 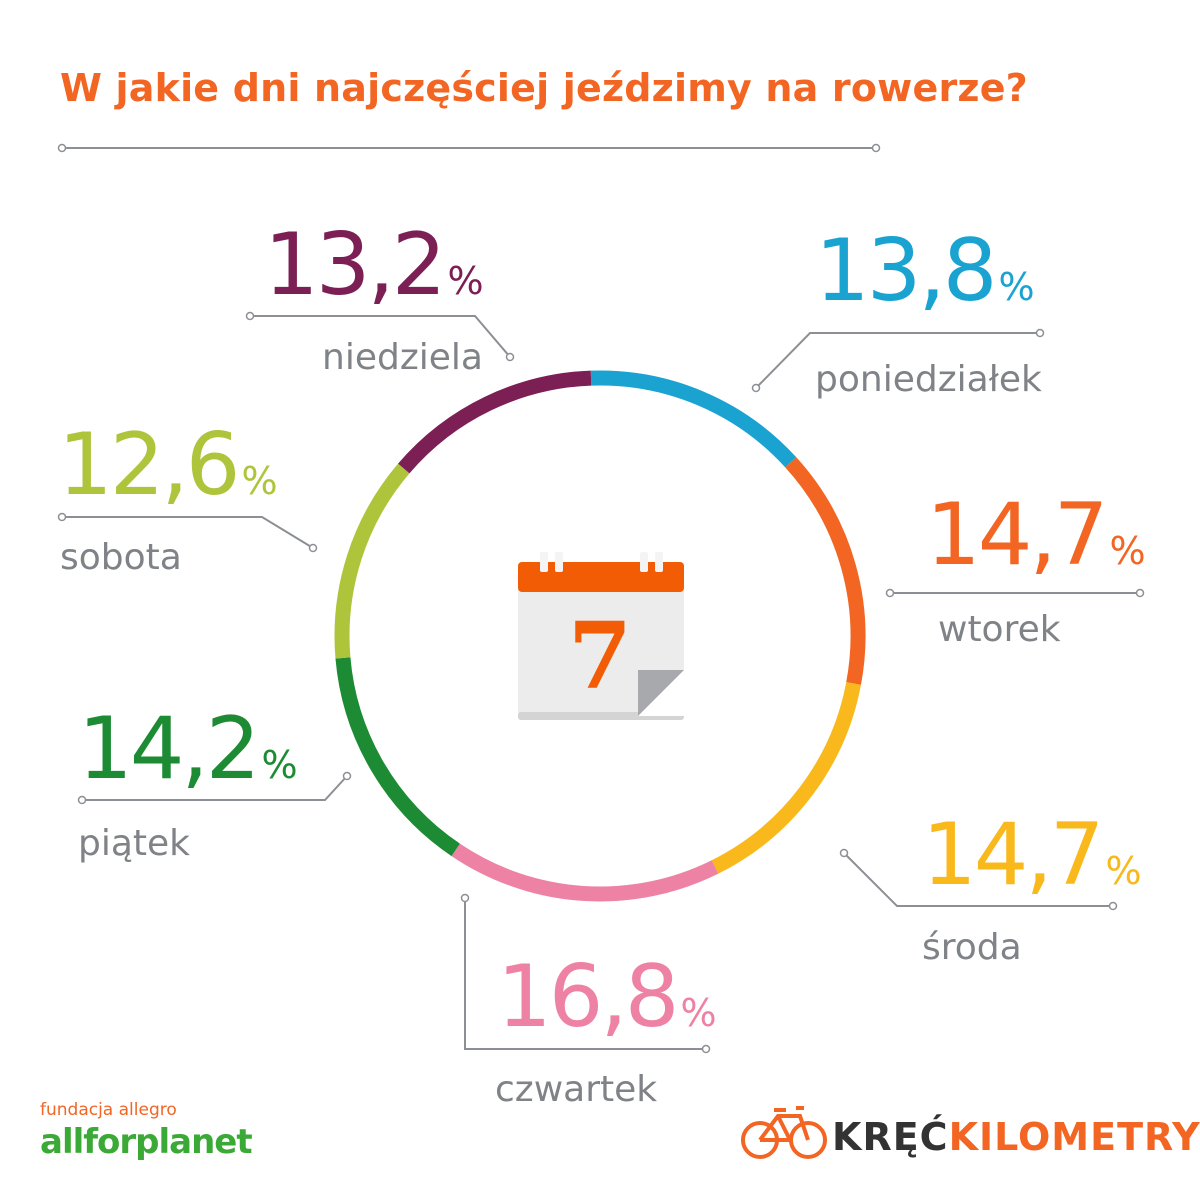 I want to click on krec-kilometry-logo-word2: KILOMETRY, so click(x=1074, y=1137).